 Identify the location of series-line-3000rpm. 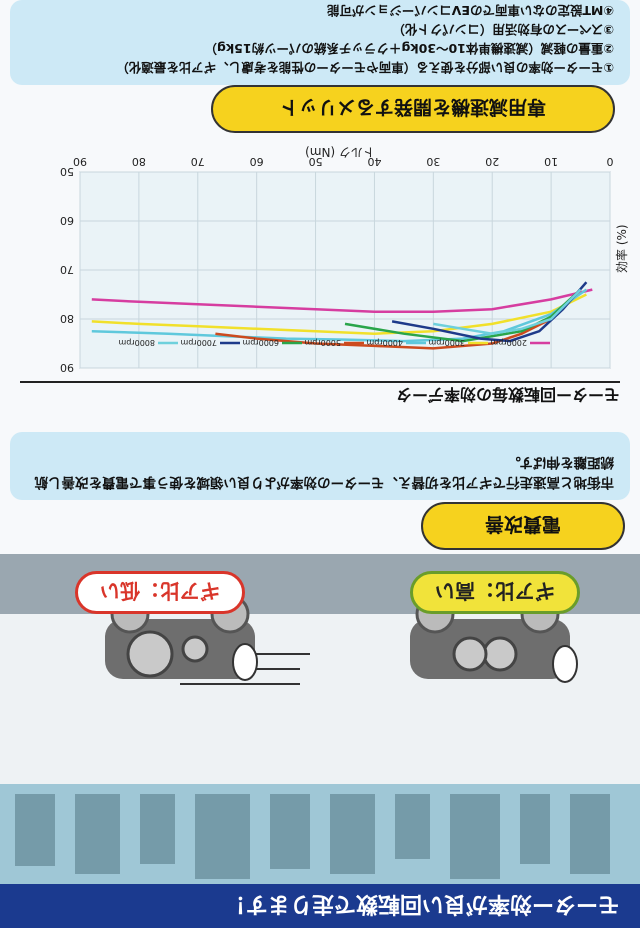
(339, 314).